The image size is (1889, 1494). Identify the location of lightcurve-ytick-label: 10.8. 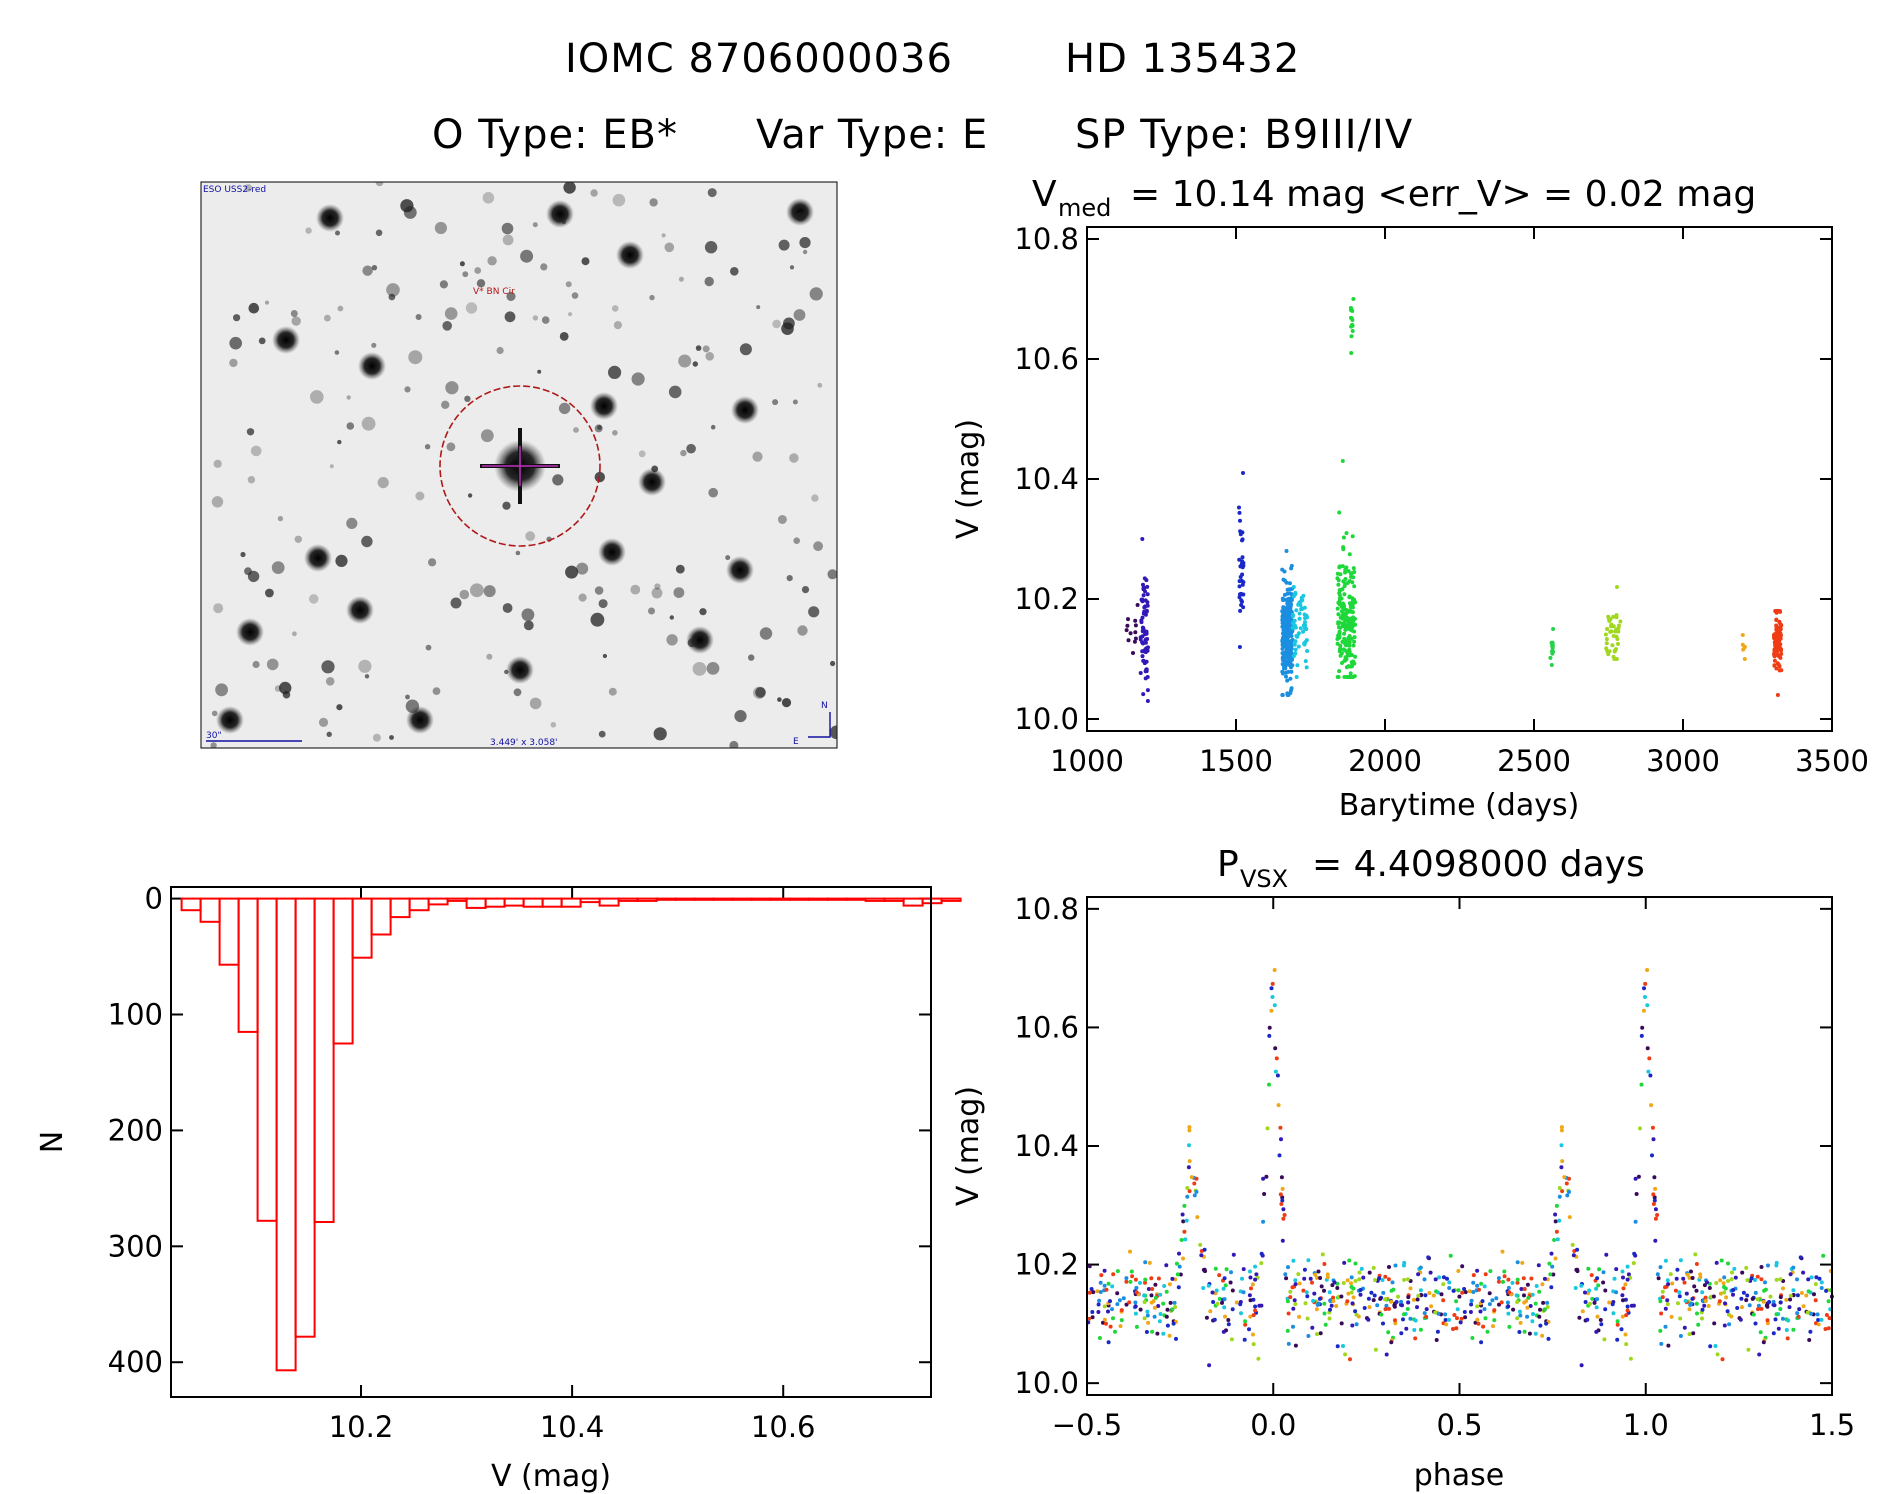
(1046, 239).